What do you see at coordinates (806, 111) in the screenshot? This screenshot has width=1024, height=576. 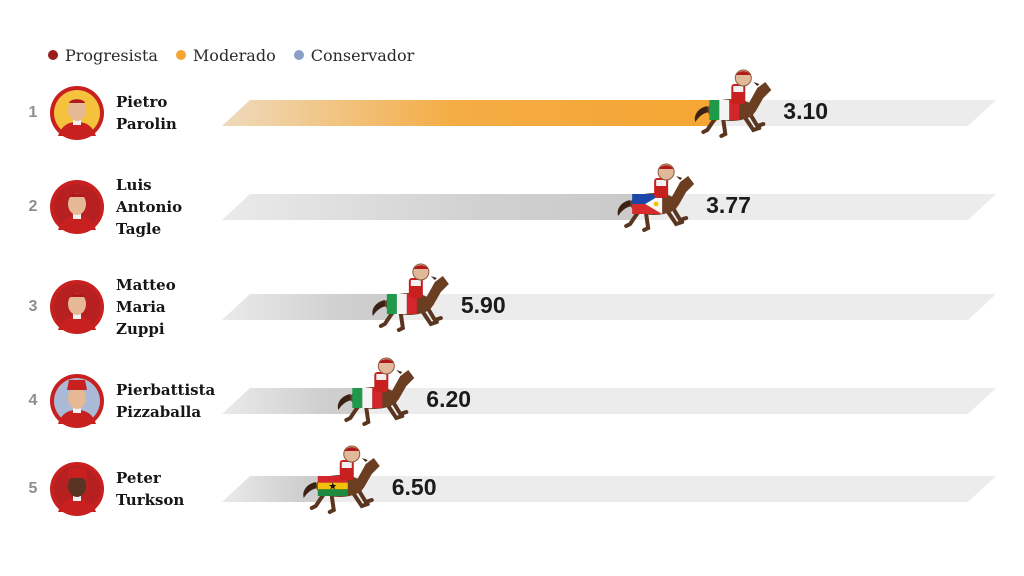 I see `value-label: 3.10` at bounding box center [806, 111].